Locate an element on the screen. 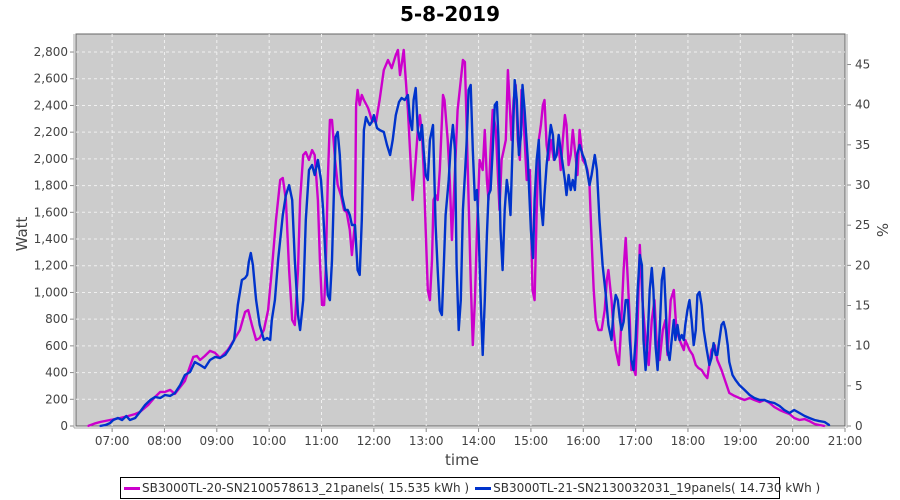 This screenshot has width=900, height=500. y2-tick-label: 25 is located at coordinates (862, 225).